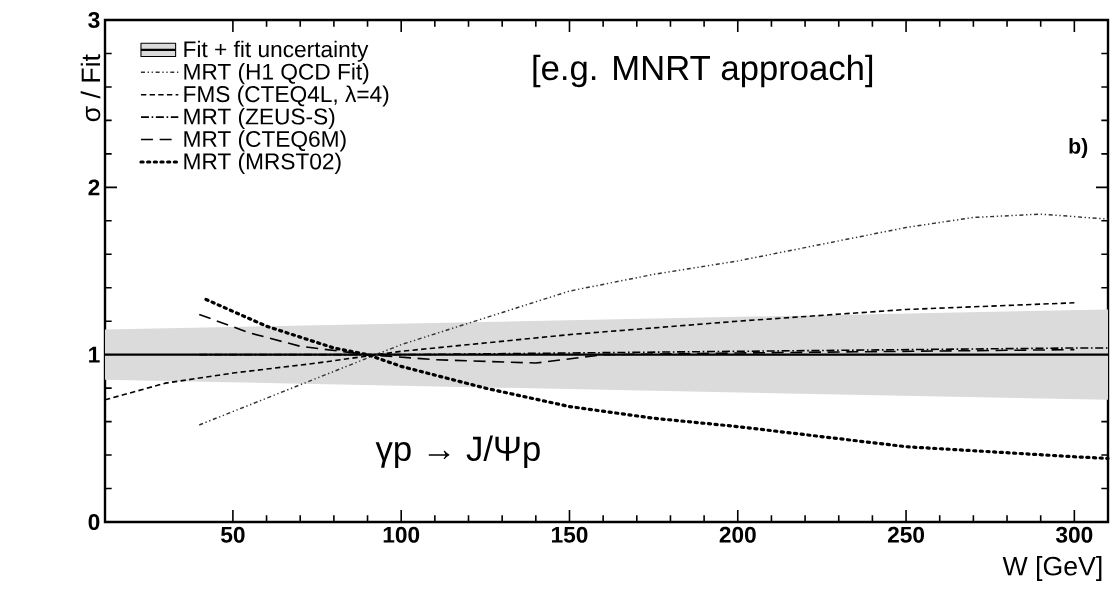  What do you see at coordinates (1078, 148) in the screenshot?
I see `annotation: b)` at bounding box center [1078, 148].